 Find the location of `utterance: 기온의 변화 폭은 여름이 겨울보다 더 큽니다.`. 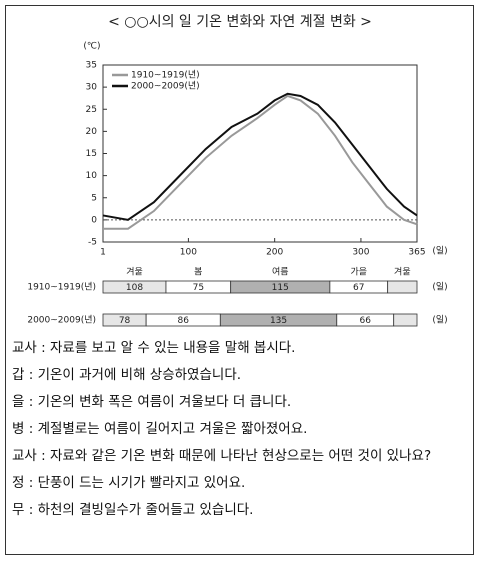

utterance: 기온의 변화 폭은 여름이 겨울보다 더 큽니다. is located at coordinates (164, 402).